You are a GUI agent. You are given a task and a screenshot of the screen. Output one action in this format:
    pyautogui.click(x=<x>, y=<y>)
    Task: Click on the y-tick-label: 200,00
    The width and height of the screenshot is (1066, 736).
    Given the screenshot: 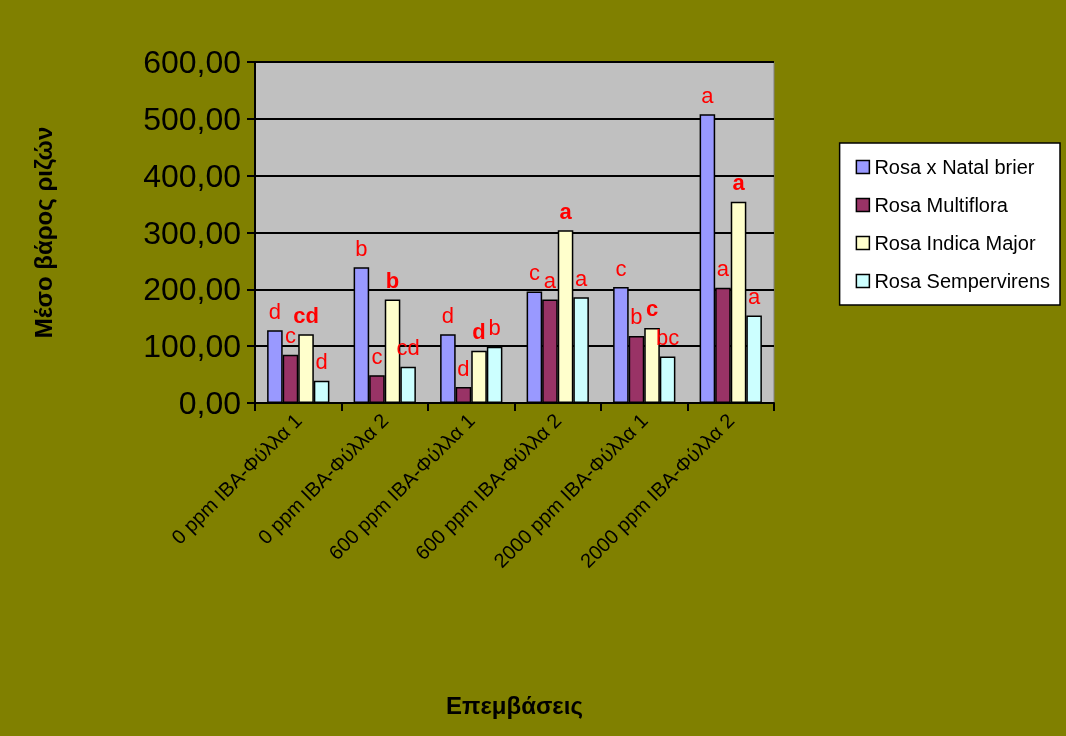 What is the action you would take?
    pyautogui.click(x=192, y=289)
    